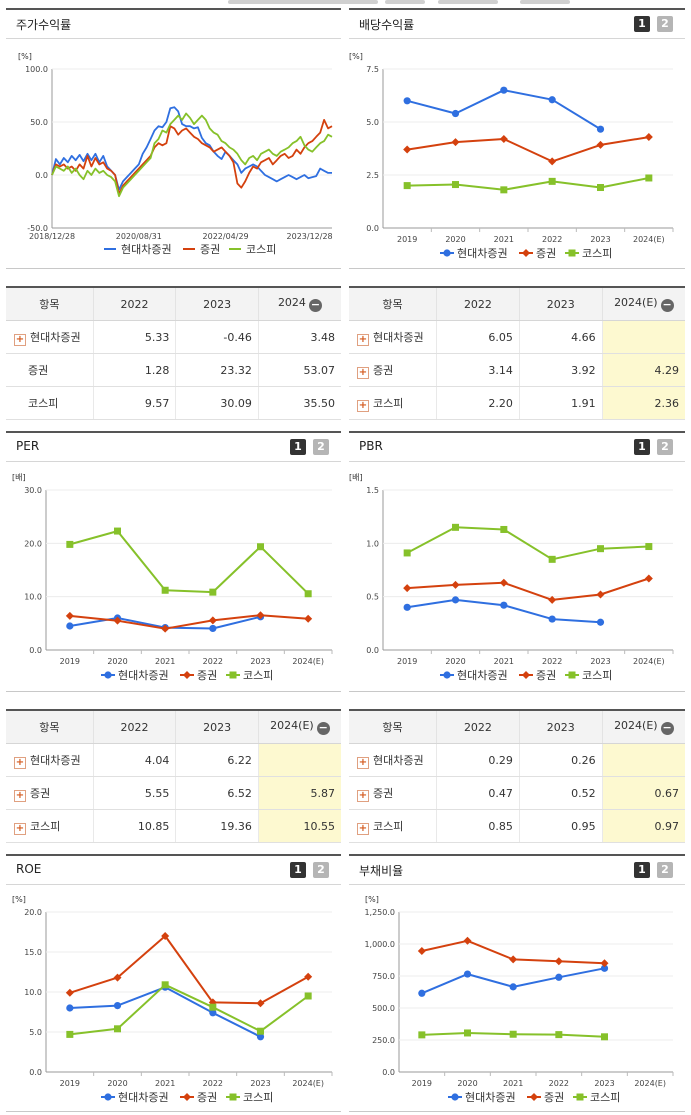  What do you see at coordinates (372, 597) in the screenshot?
I see `y-tick-label: 0.5` at bounding box center [372, 597].